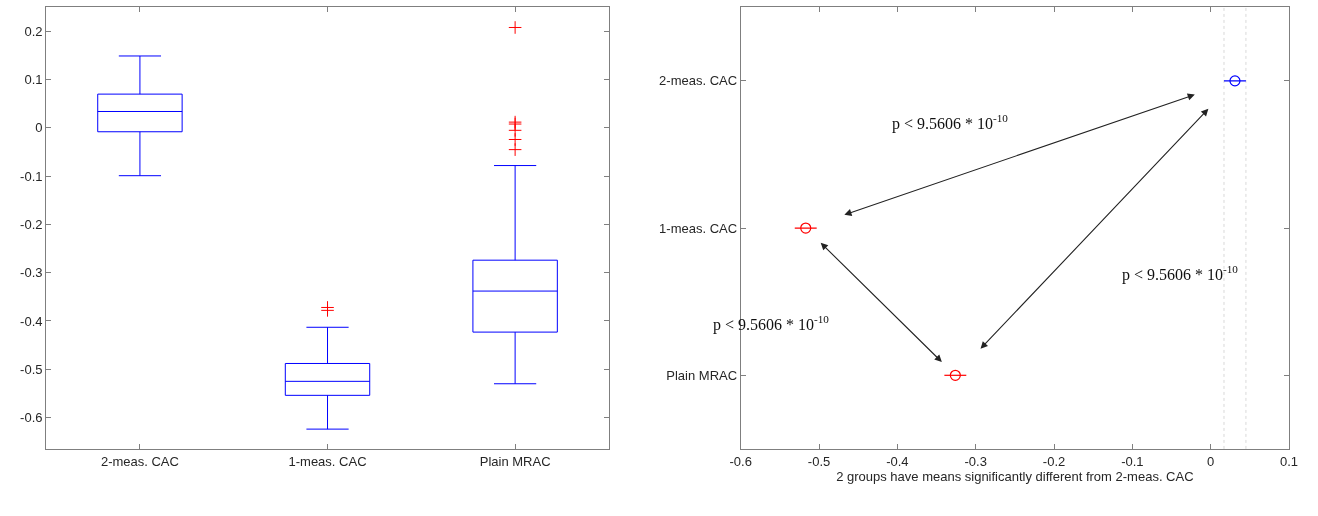 Image resolution: width=1318 pixels, height=516 pixels. What do you see at coordinates (1015, 477) in the screenshot?
I see `x-axis-title: 2 groups have means significantly different from 2-meas. CAC` at bounding box center [1015, 477].